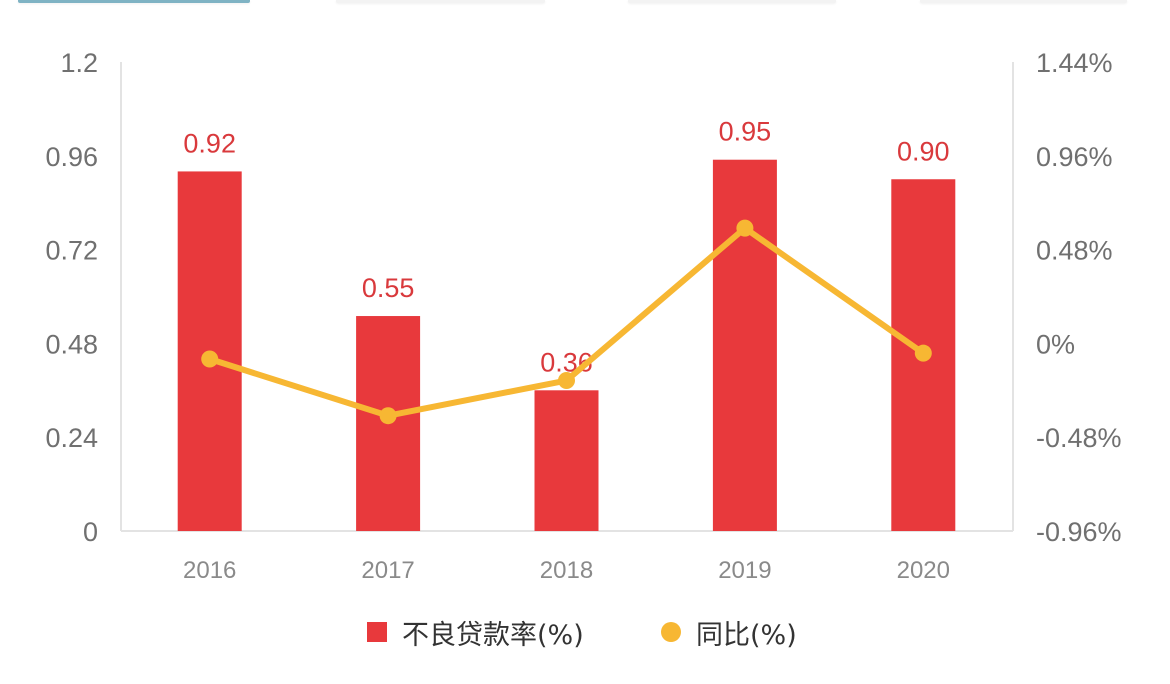 The height and width of the screenshot is (684, 1170). I want to click on yoy-point-2020, so click(923, 353).